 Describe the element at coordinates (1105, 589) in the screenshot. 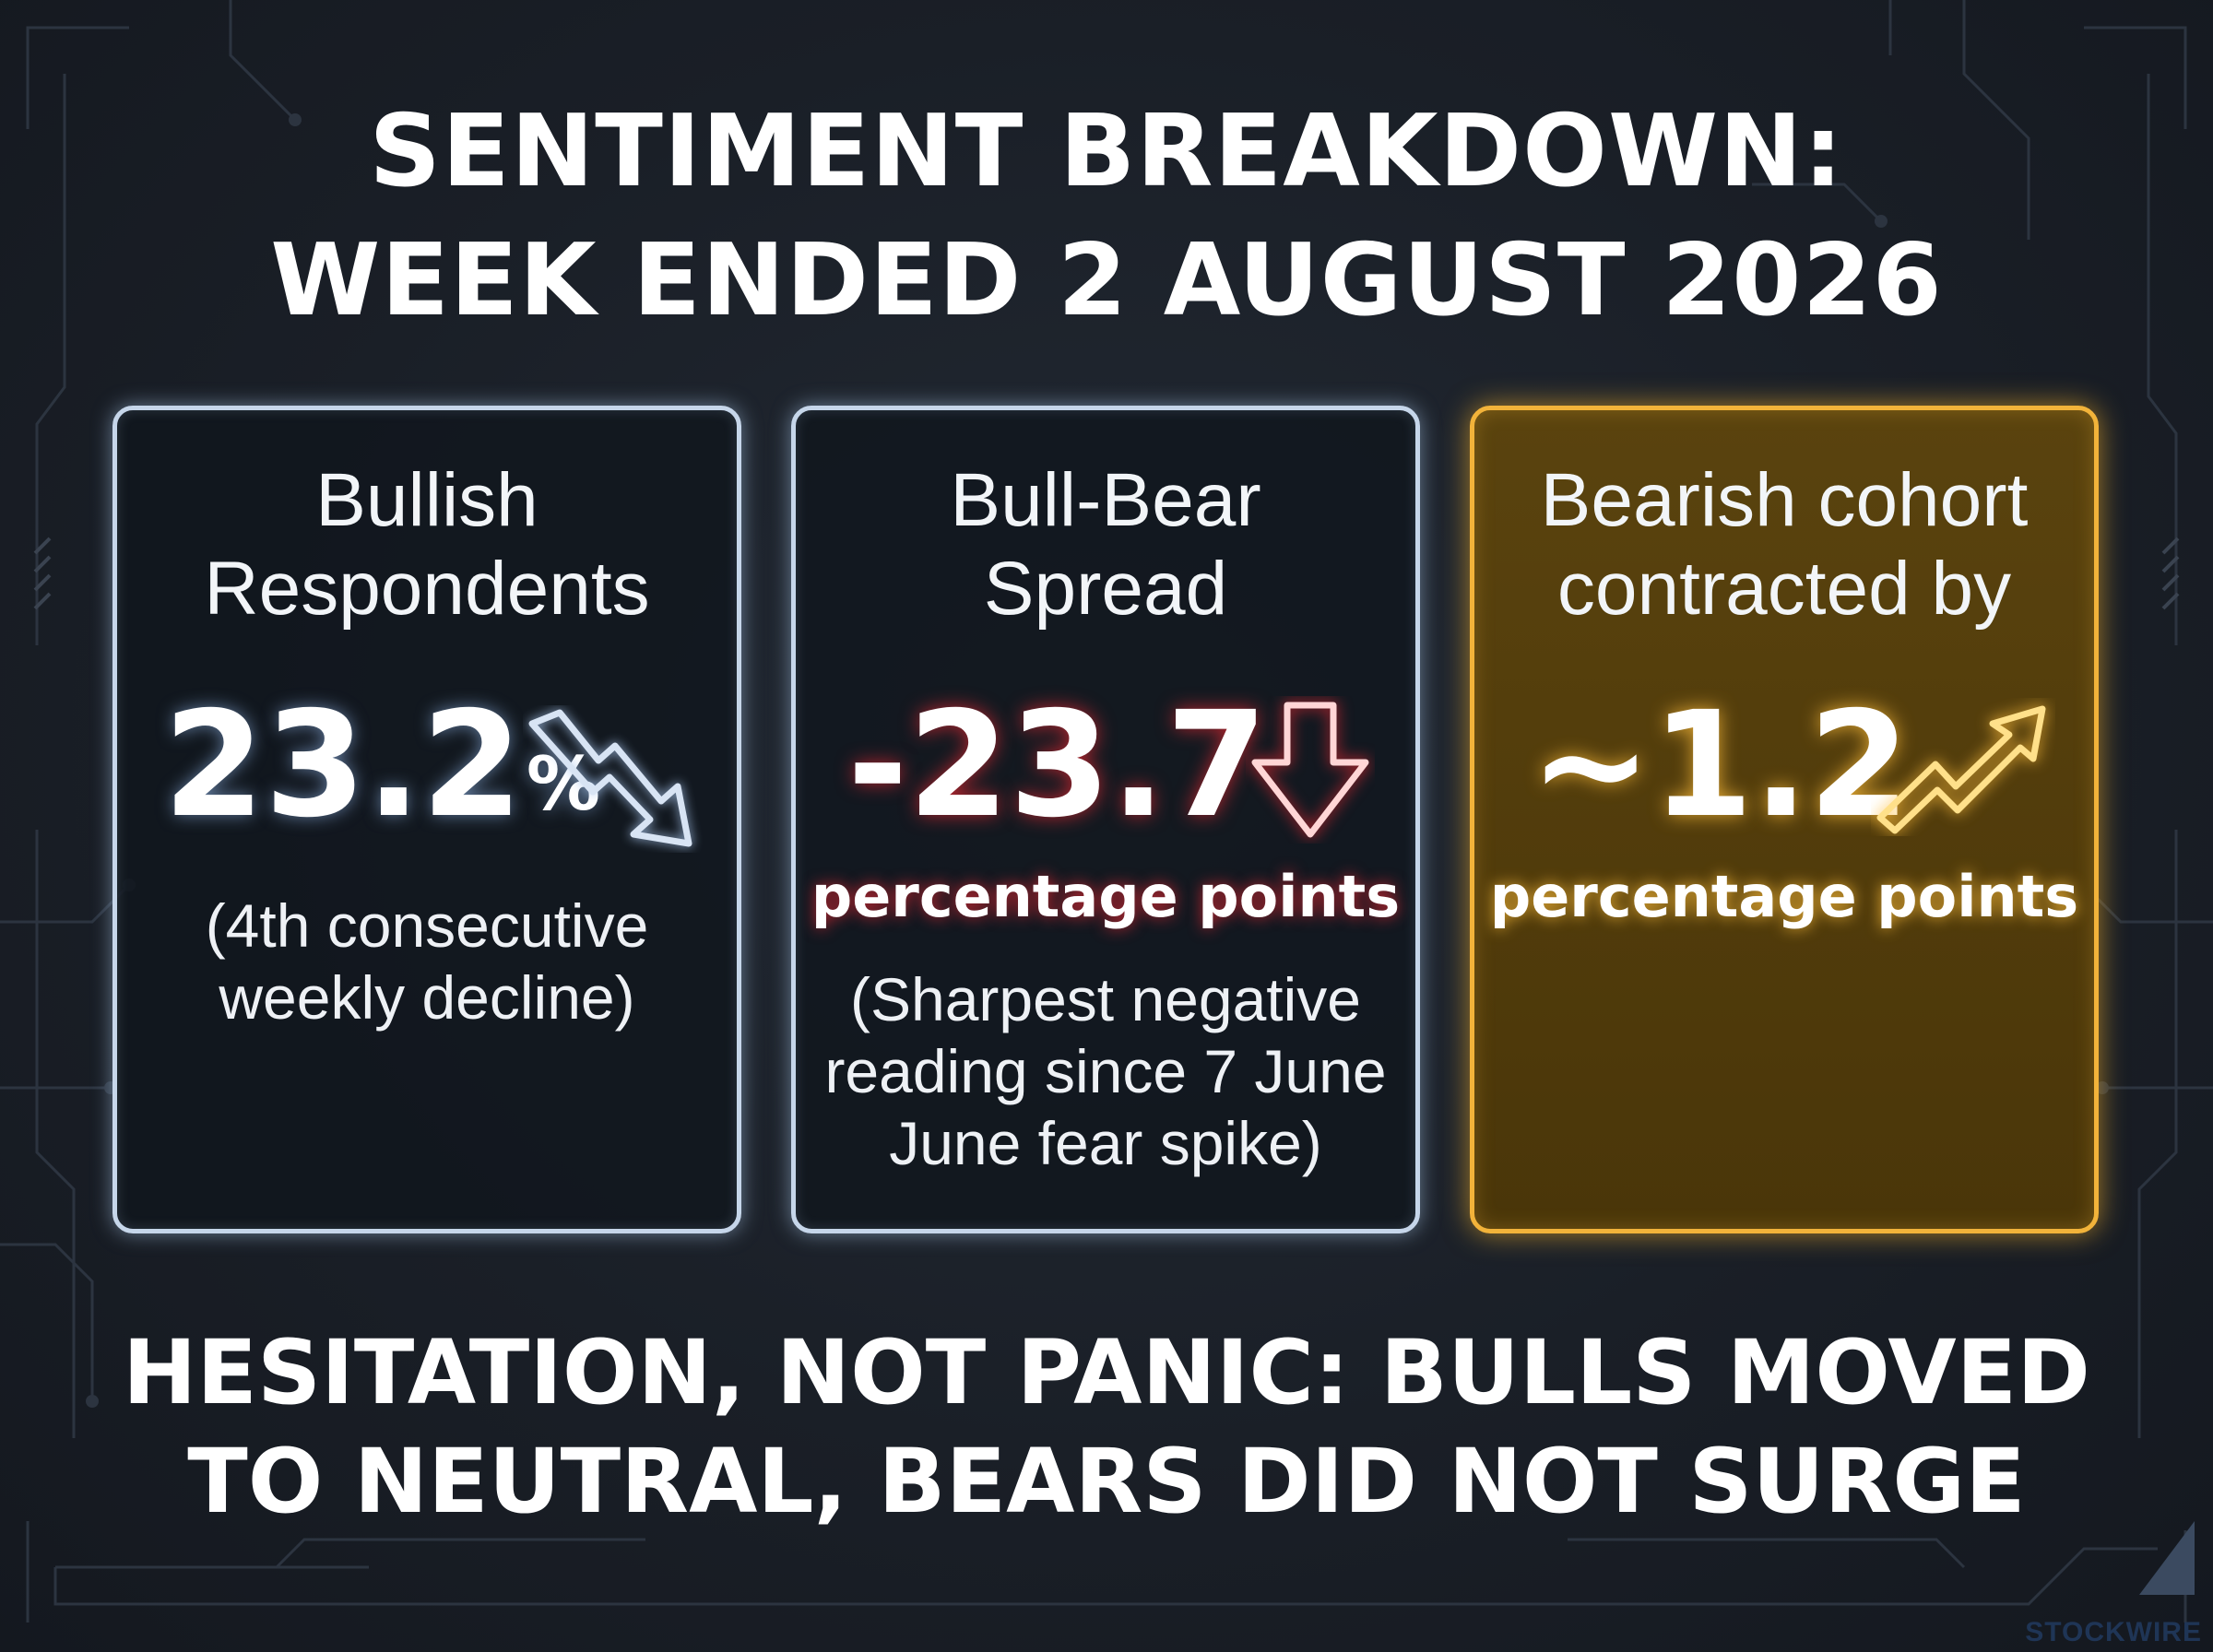

I see `card-label-line-2: Spread` at that location.